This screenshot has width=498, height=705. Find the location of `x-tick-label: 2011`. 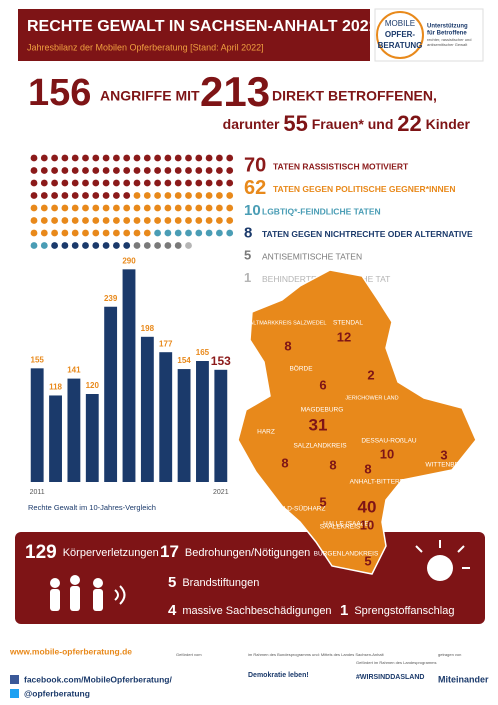

x-tick-label: 2011 is located at coordinates (37, 492).